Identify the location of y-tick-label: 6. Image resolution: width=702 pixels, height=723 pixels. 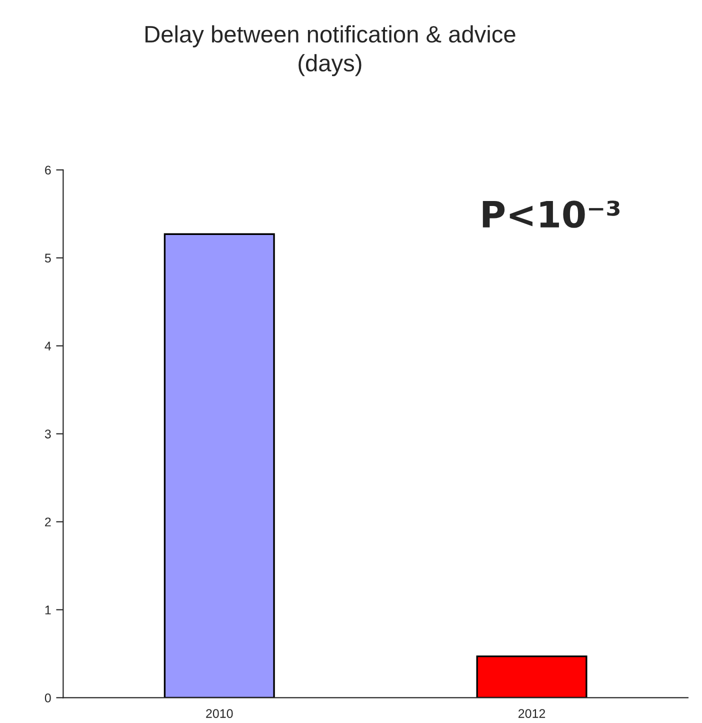
(48, 170).